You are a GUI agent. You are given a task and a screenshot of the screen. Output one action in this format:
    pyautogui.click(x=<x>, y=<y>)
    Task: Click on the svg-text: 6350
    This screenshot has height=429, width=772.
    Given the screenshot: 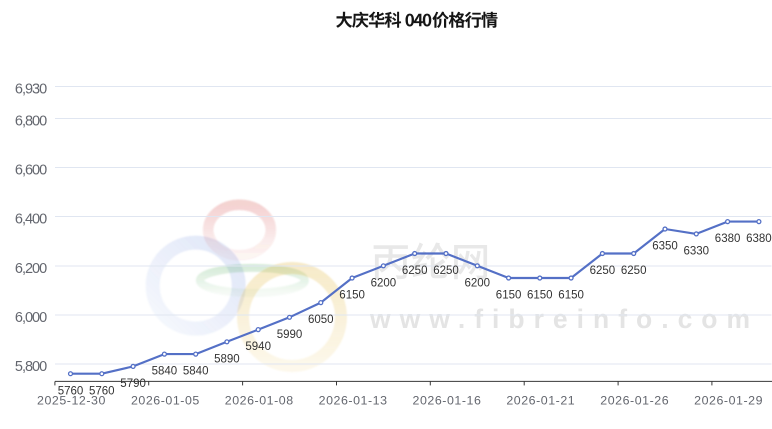 What is the action you would take?
    pyautogui.click(x=665, y=247)
    